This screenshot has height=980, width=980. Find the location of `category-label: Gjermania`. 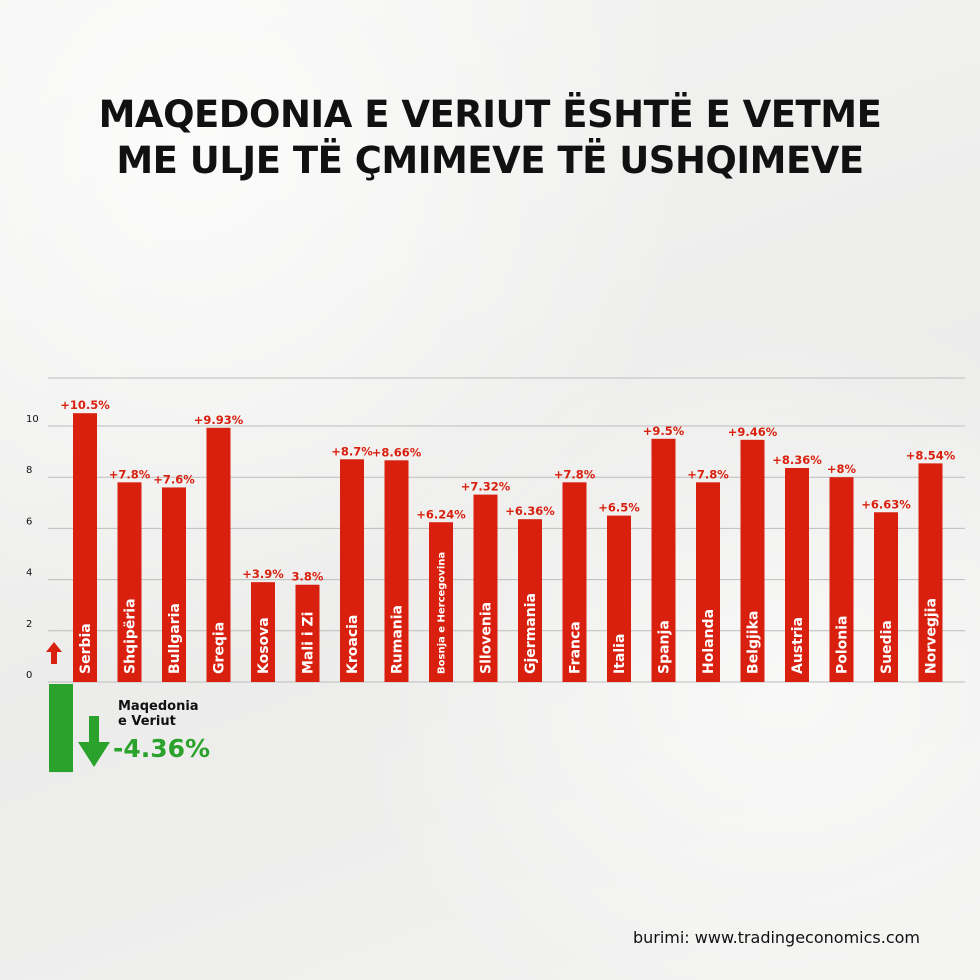

category-label: Gjermania is located at coordinates (531, 633).